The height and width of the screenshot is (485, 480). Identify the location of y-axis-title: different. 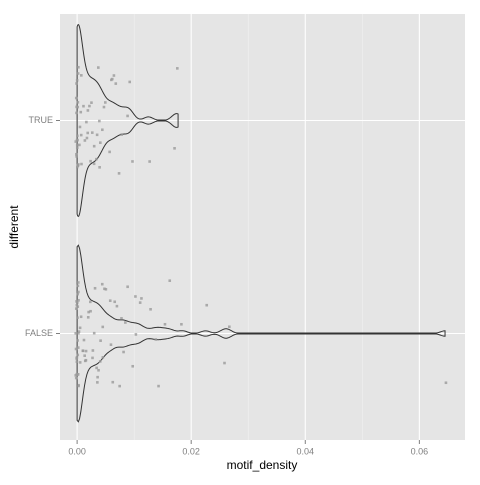
(14, 227).